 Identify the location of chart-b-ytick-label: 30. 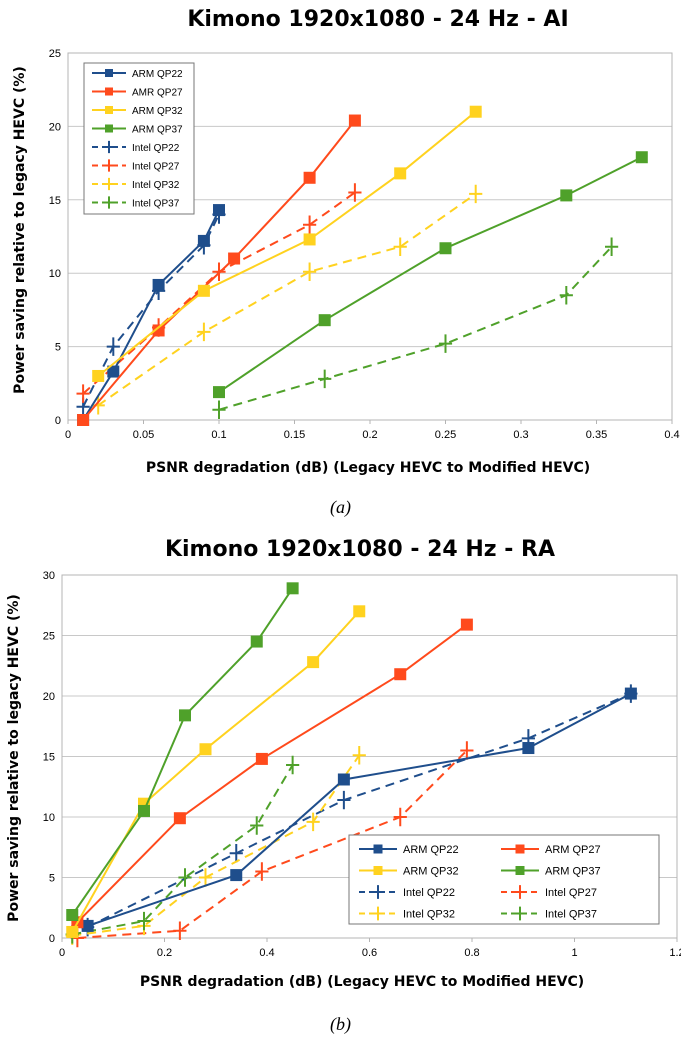
(49, 576).